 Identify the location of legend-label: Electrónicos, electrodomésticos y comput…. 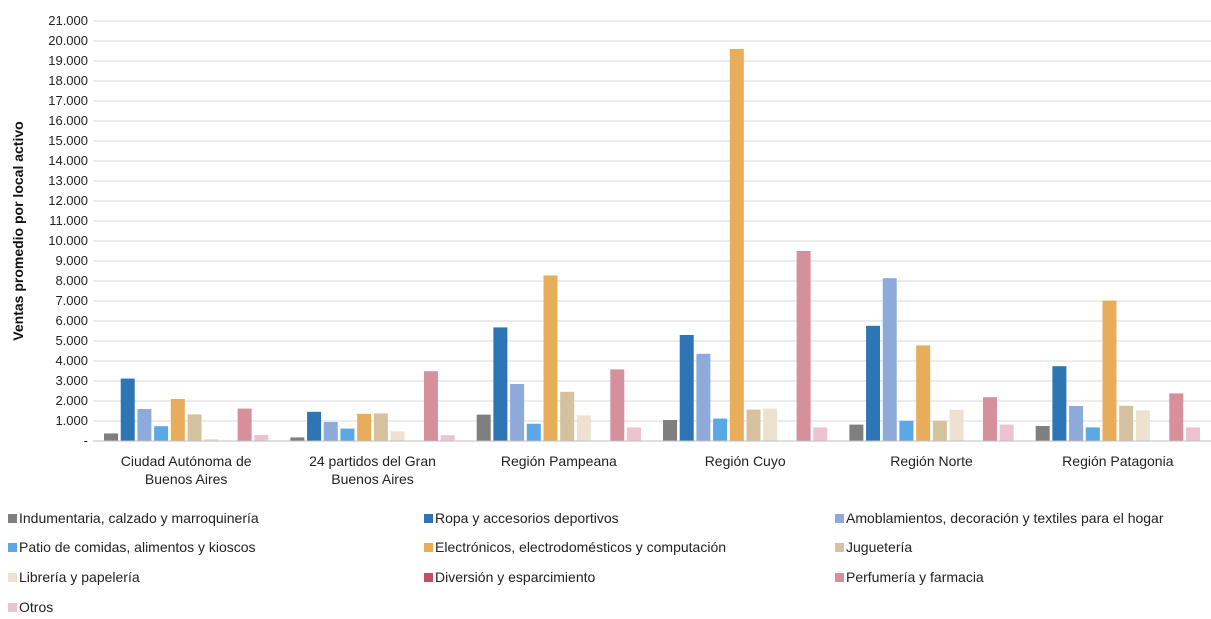
(580, 547).